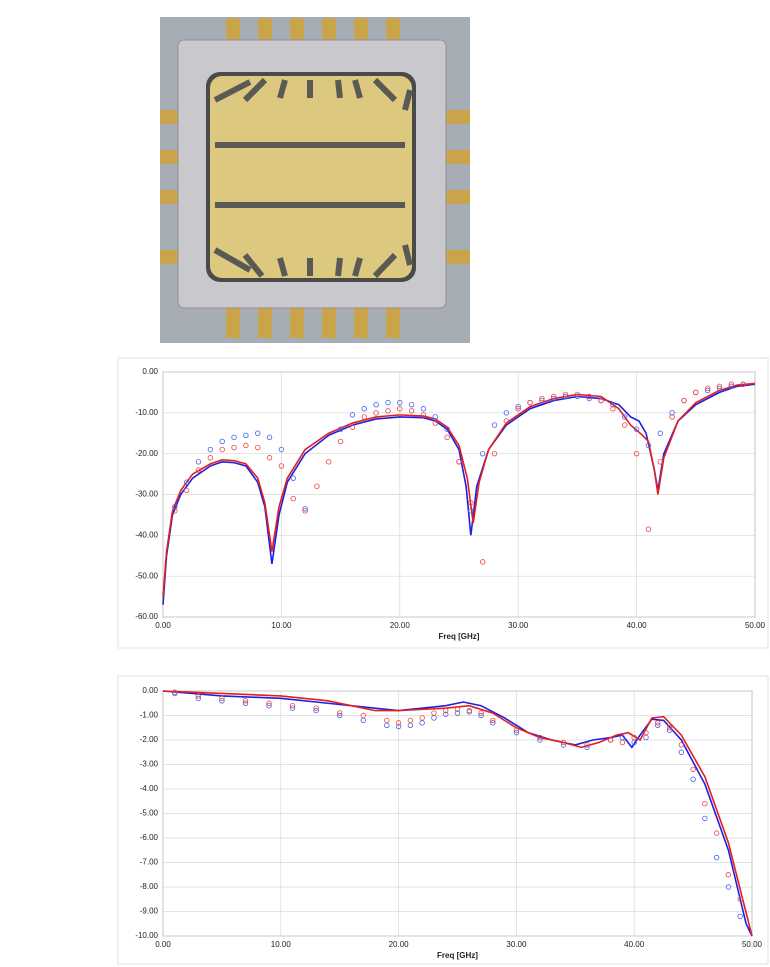 The width and height of the screenshot is (770, 967). What do you see at coordinates (149, 862) in the screenshot?
I see `y-tick-label: -7.00` at bounding box center [149, 862].